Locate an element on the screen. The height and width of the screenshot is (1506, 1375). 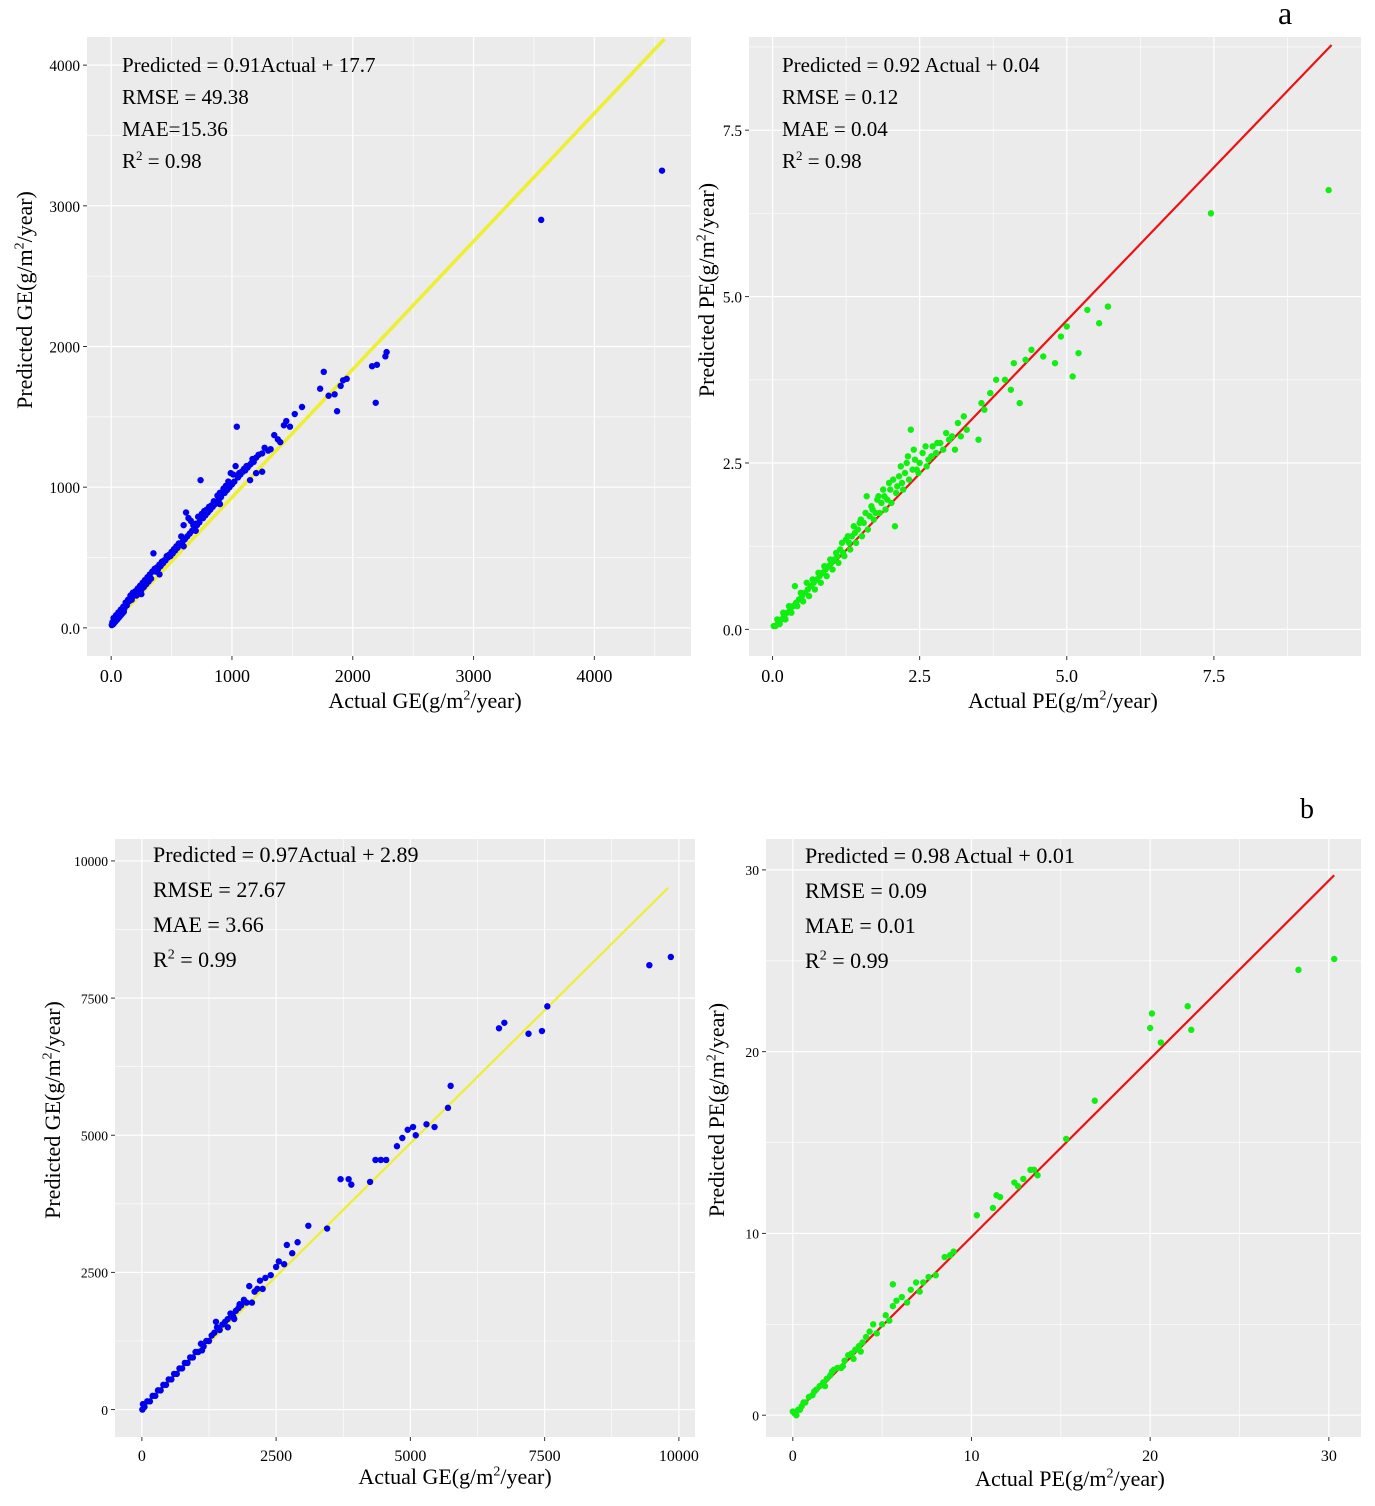
x-tick-label: 4000 is located at coordinates (594, 676).